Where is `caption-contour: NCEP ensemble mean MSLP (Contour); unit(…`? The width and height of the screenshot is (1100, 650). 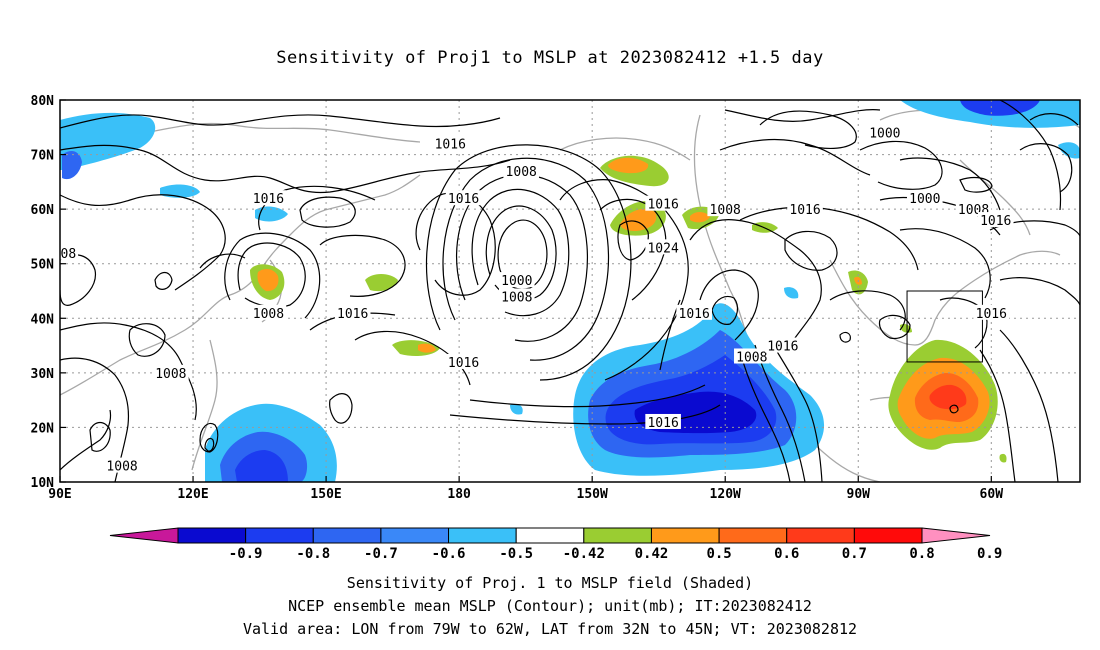
caption-contour: NCEP ensemble mean MSLP (Contour); unit(… is located at coordinates (550, 606).